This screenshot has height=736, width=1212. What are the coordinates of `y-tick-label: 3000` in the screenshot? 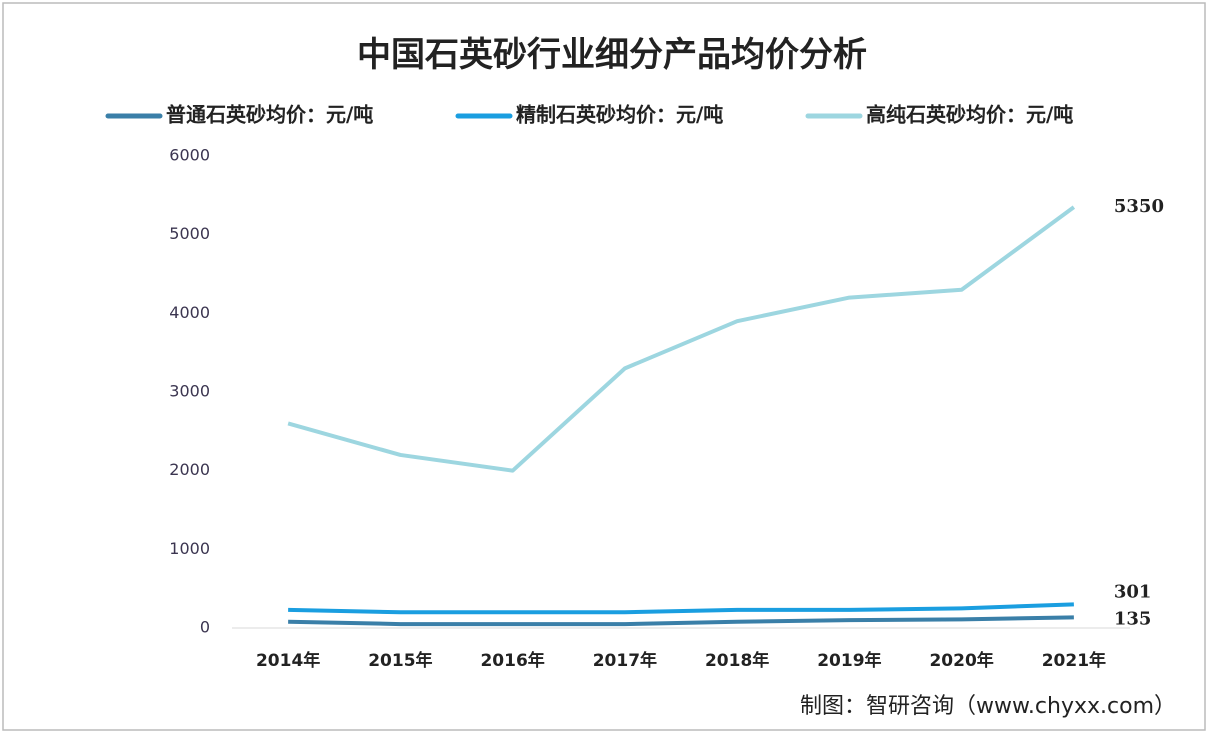 It's located at (189, 391).